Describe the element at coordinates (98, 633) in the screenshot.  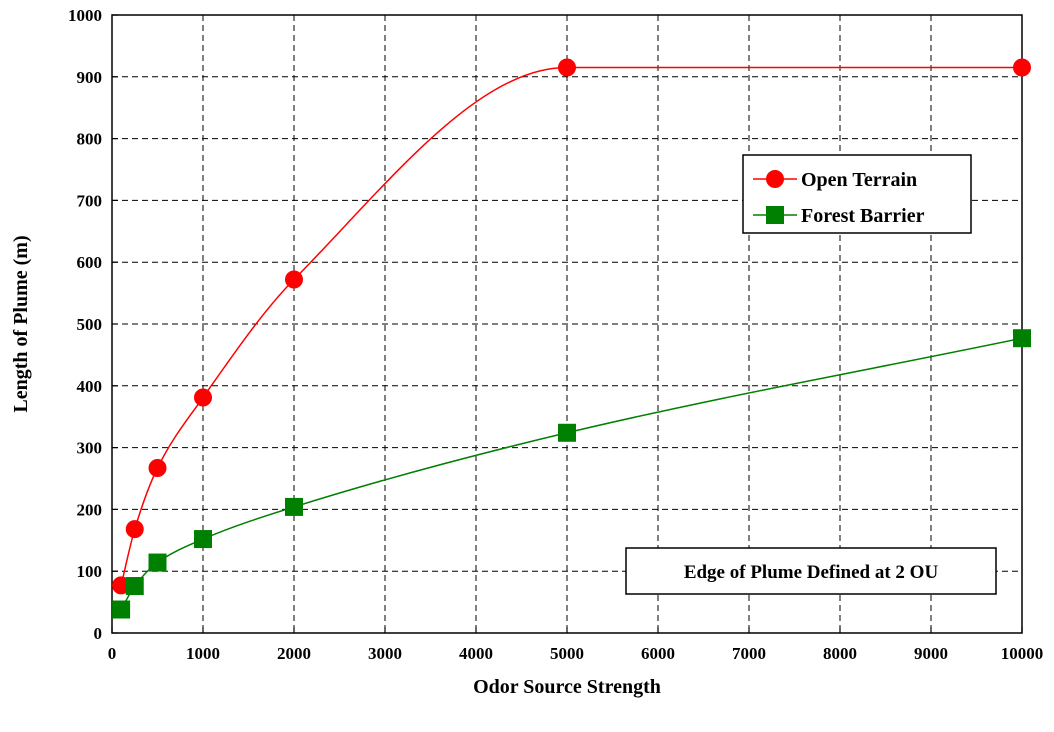
I see `y-tick-label-0: 0` at that location.